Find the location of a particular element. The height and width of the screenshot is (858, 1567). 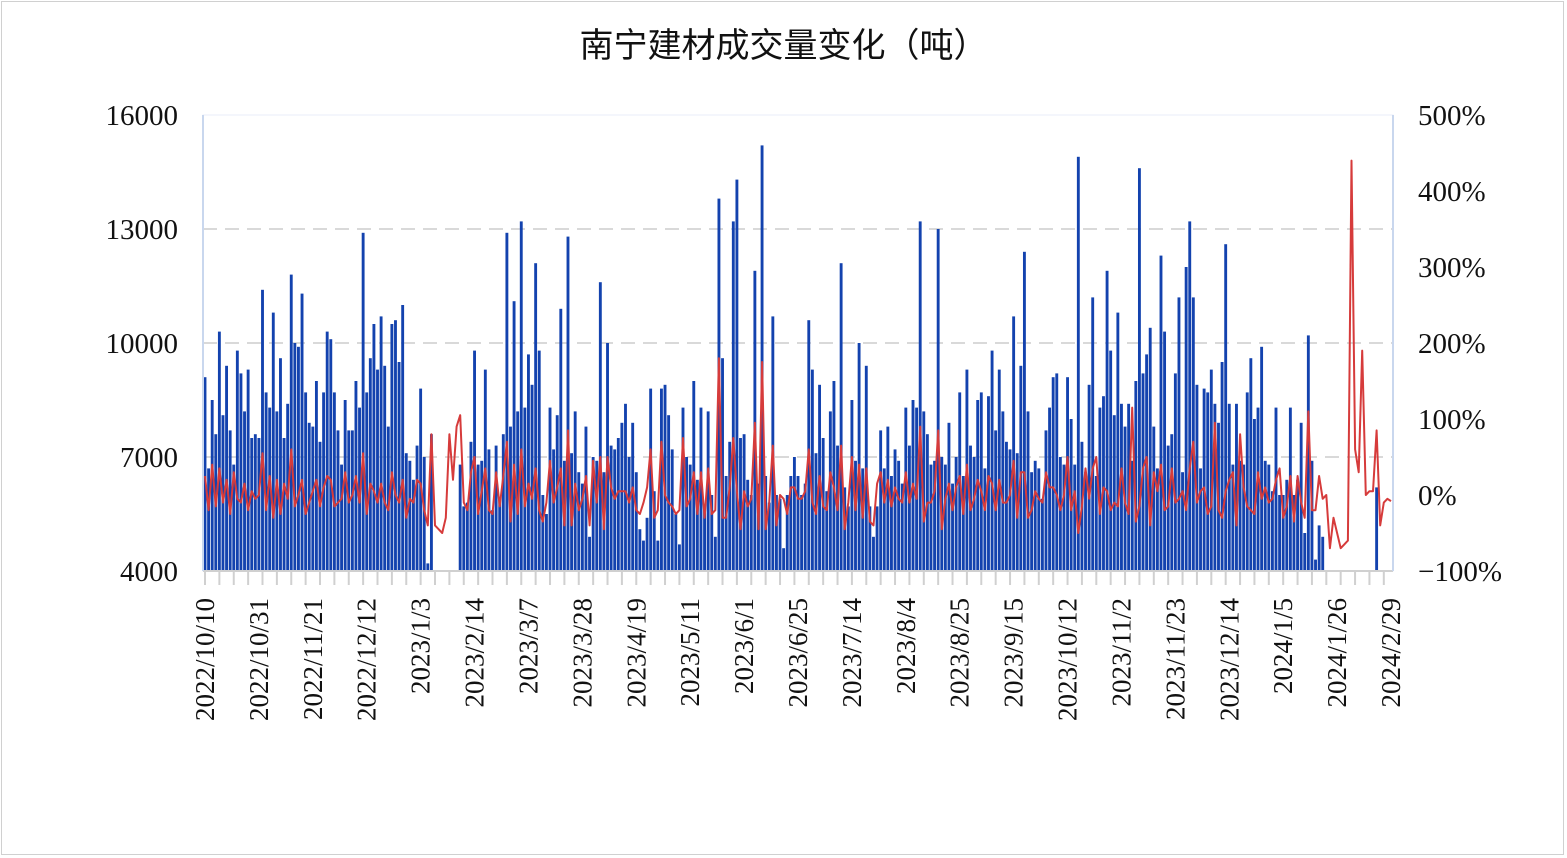

y-right-tick-label: 100% is located at coordinates (1452, 420).